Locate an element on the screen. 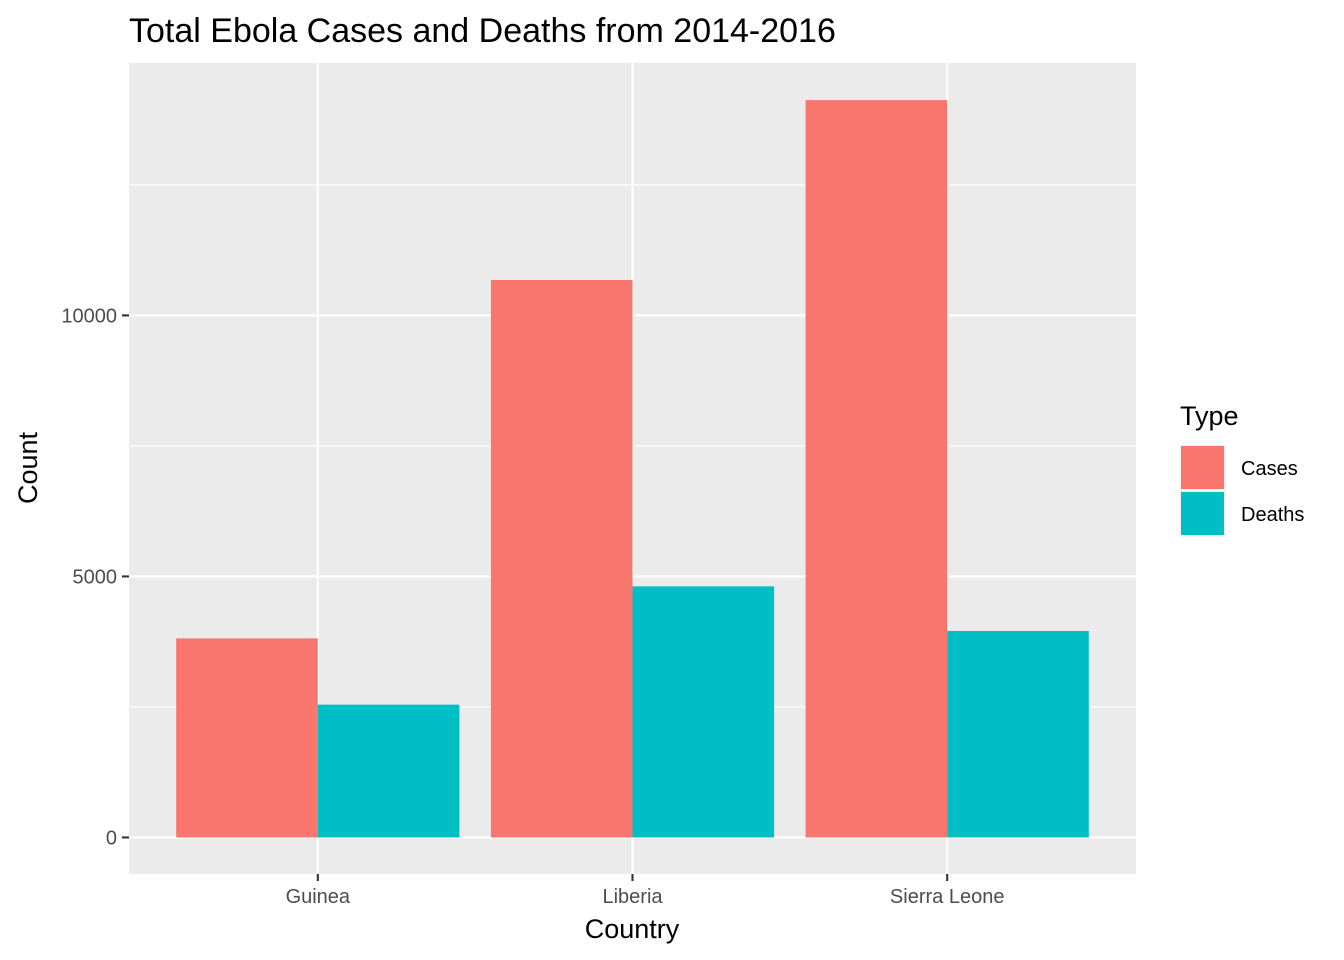  bar-cases-sierra-leone is located at coordinates (876, 469).